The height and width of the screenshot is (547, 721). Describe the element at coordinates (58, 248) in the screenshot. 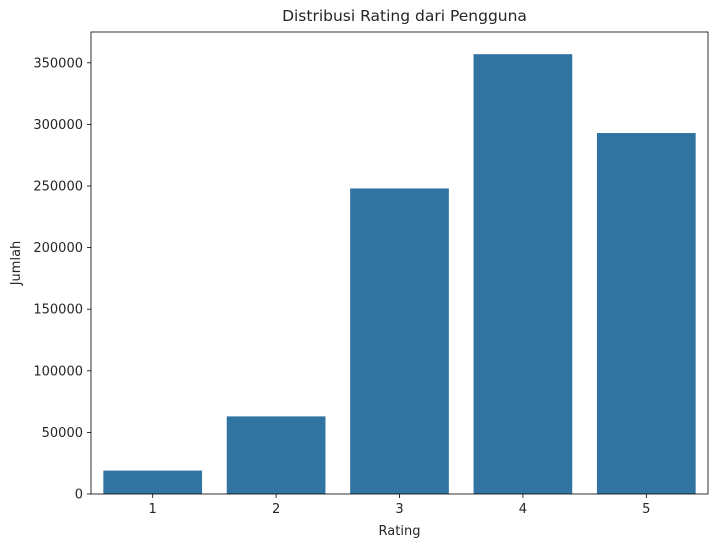

I see `y-tick-label: 200000` at that location.